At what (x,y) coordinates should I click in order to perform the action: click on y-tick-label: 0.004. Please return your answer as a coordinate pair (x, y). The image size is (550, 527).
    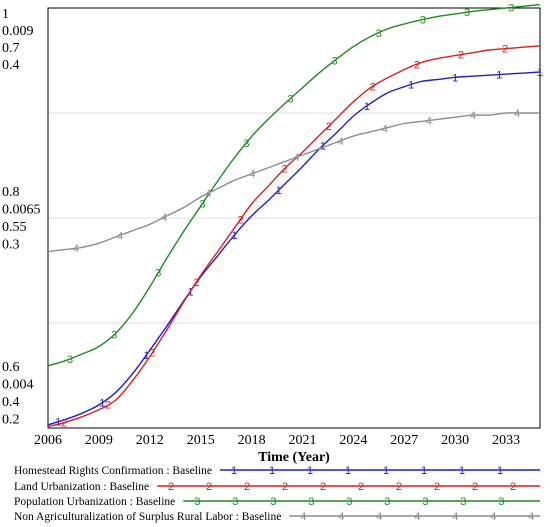
    Looking at the image, I should click on (18, 385).